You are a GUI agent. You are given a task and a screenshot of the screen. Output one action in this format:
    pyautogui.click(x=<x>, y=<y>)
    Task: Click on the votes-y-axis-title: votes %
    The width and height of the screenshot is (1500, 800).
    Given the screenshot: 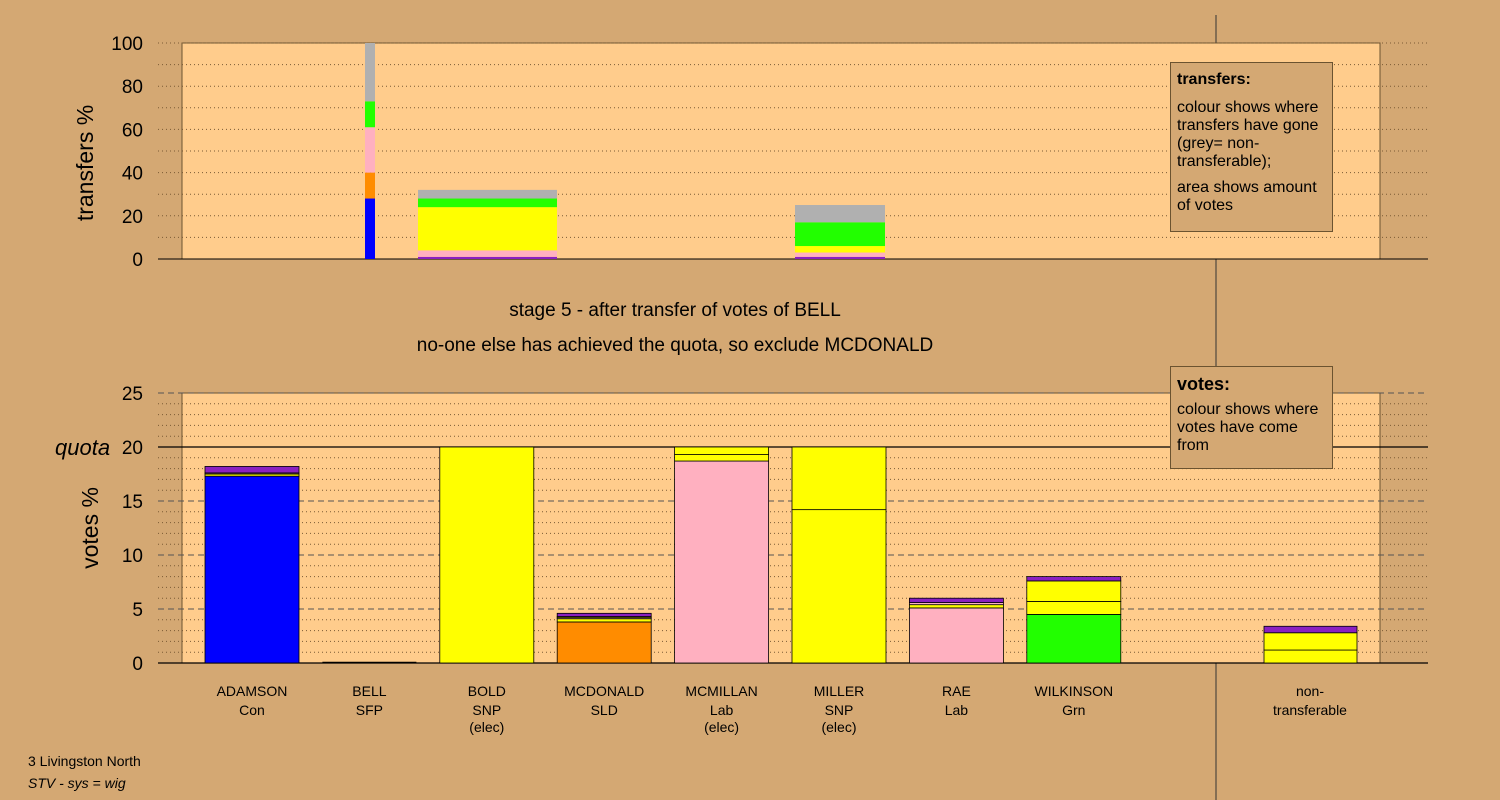 What is the action you would take?
    pyautogui.click(x=90, y=528)
    